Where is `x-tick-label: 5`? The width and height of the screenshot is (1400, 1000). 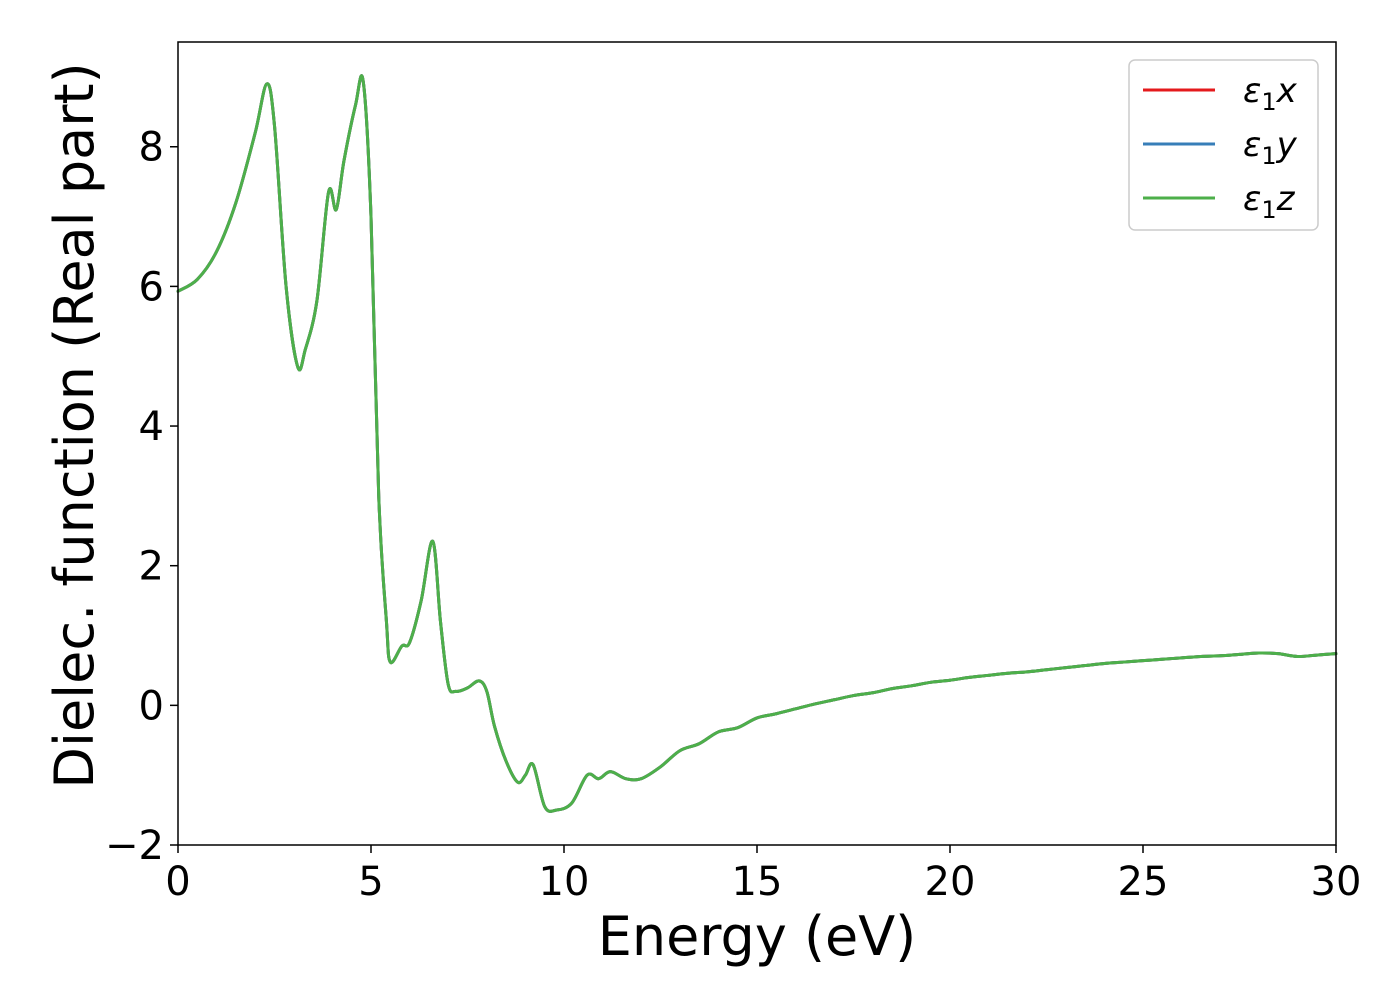
x-tick-label: 5 is located at coordinates (370, 882).